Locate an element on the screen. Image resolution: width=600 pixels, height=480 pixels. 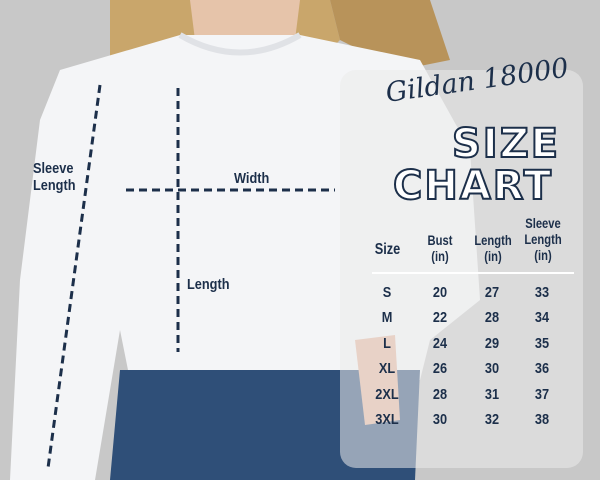
measurement-cell: 34 is located at coordinates (542, 318).